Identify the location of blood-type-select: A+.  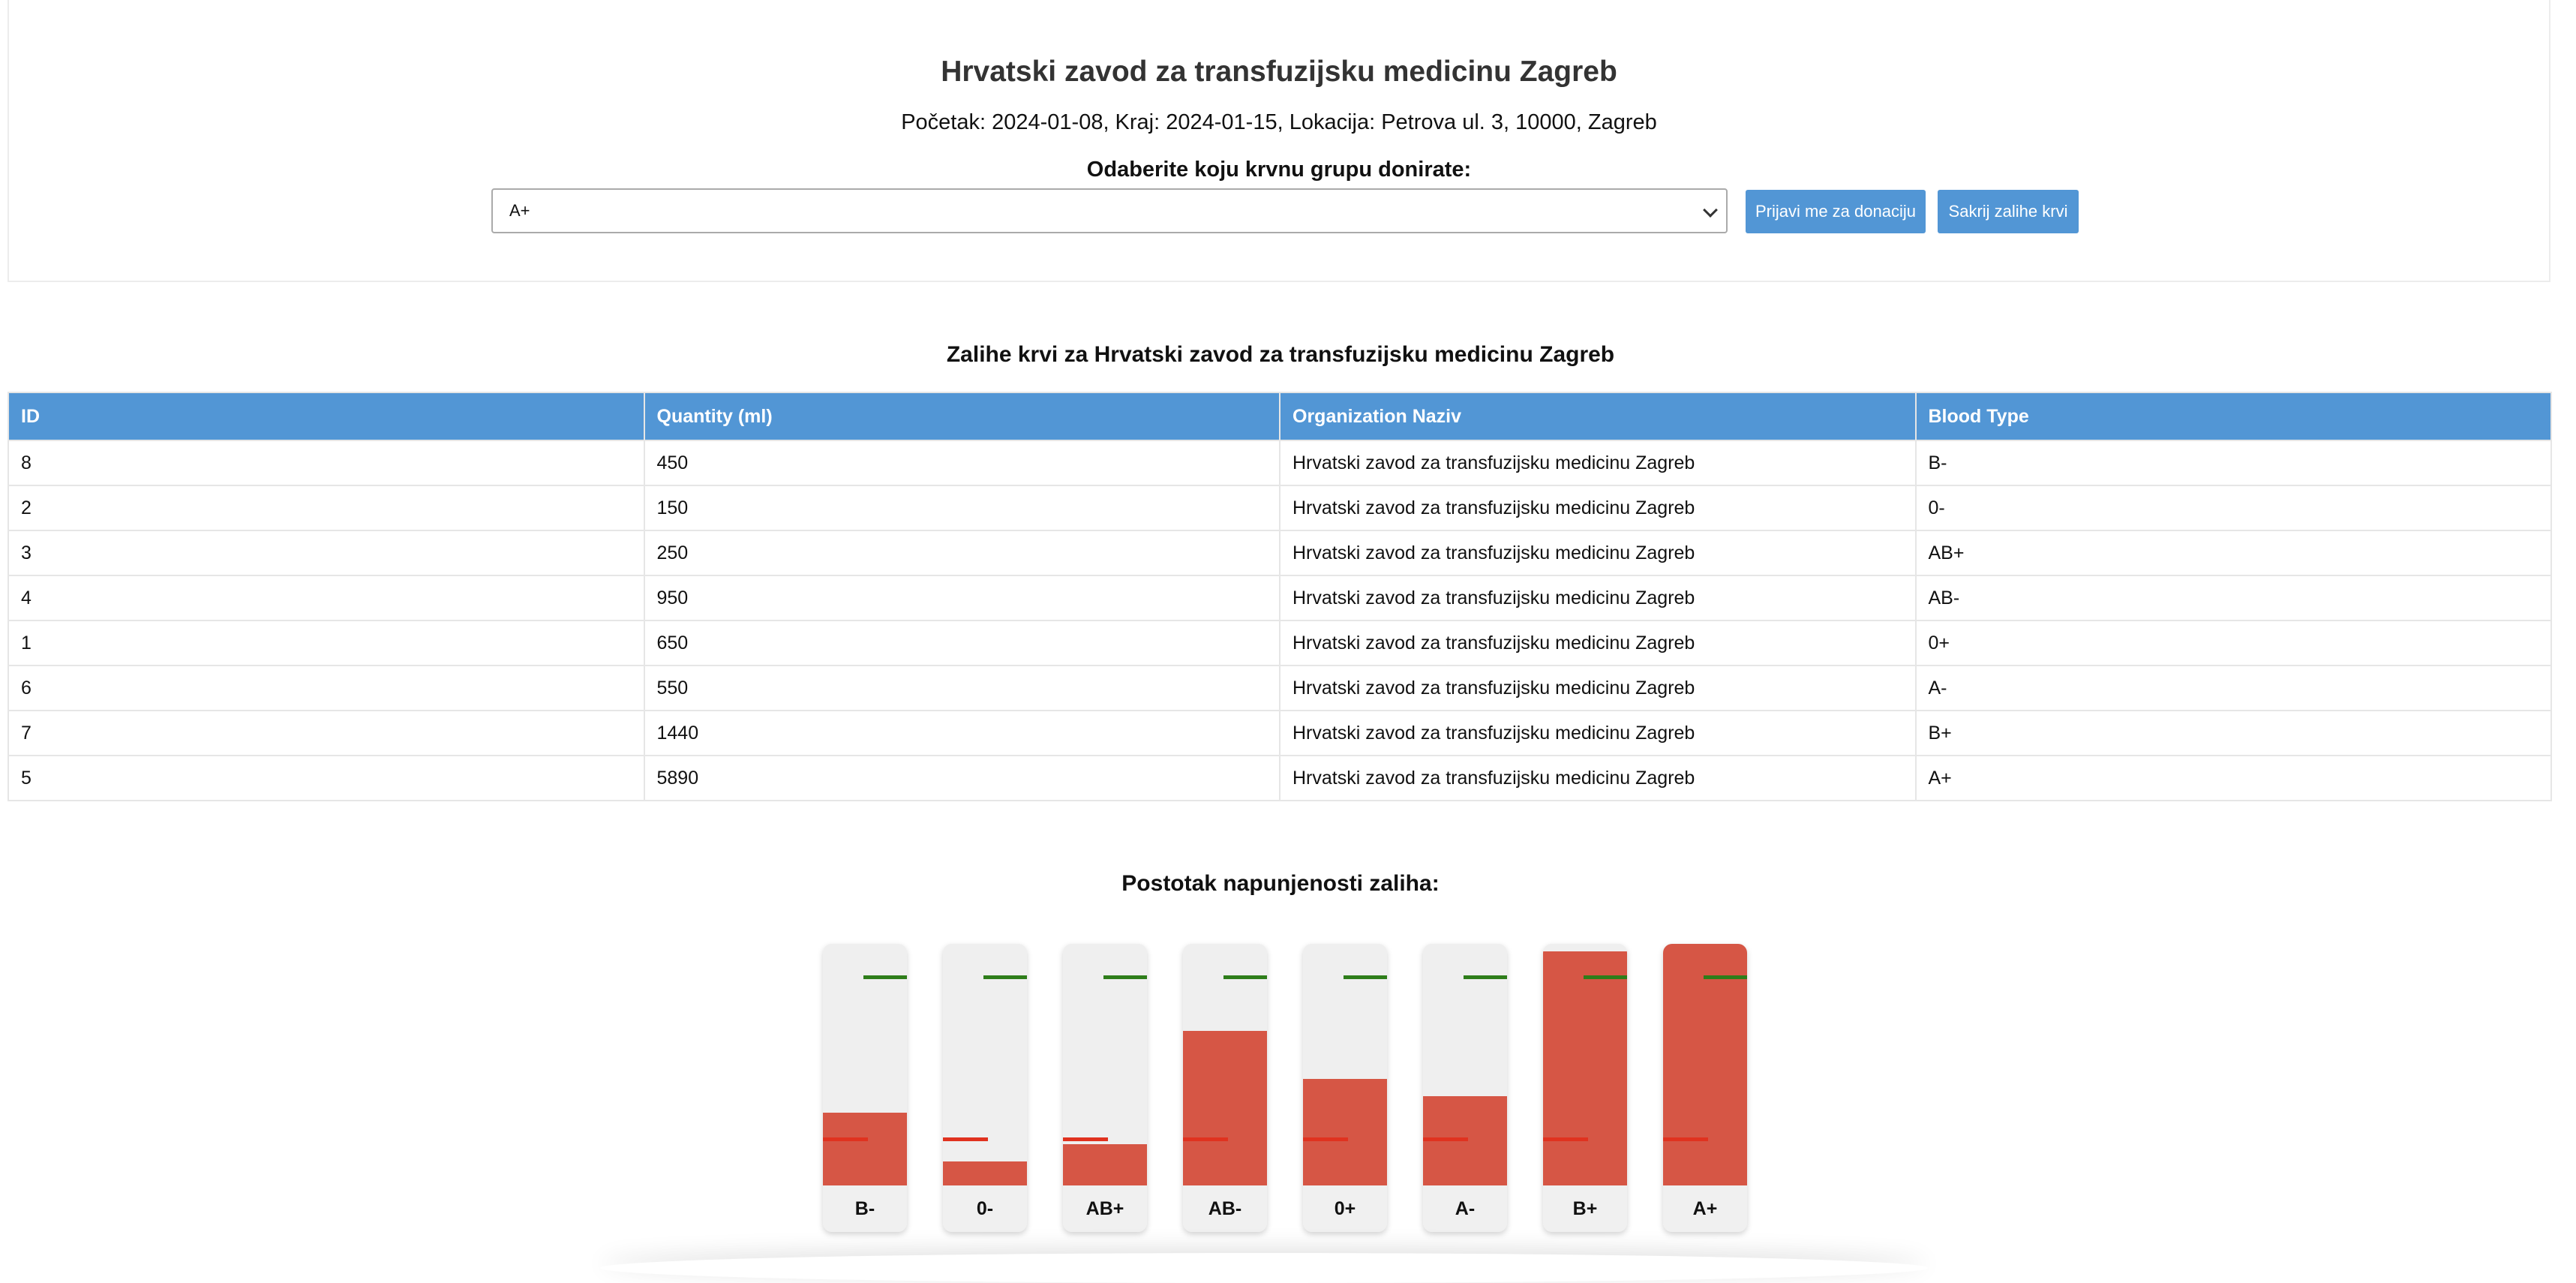
(1109, 211).